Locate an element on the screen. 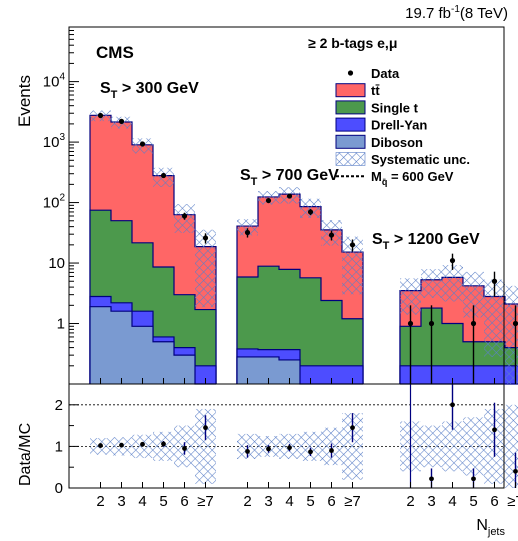 Image resolution: width=518 pixels, height=541 pixels. legend-label: Systematic unc. is located at coordinates (420, 159).